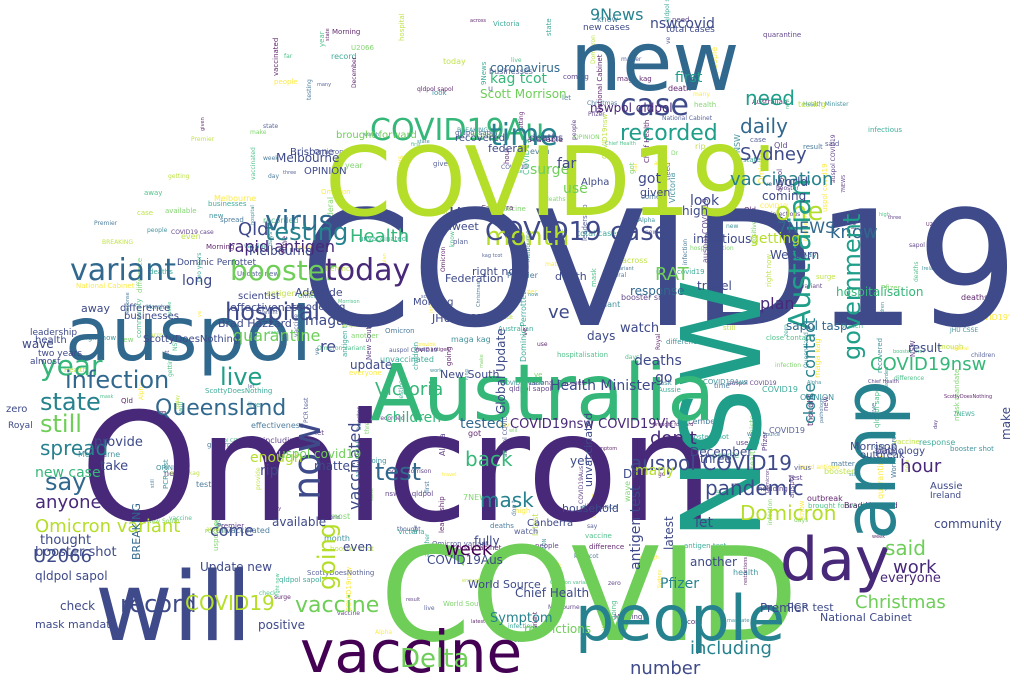 This screenshot has width=1024, height=685. Describe the element at coordinates (630, 474) in the screenshot. I see `word-dr: Dr` at that location.